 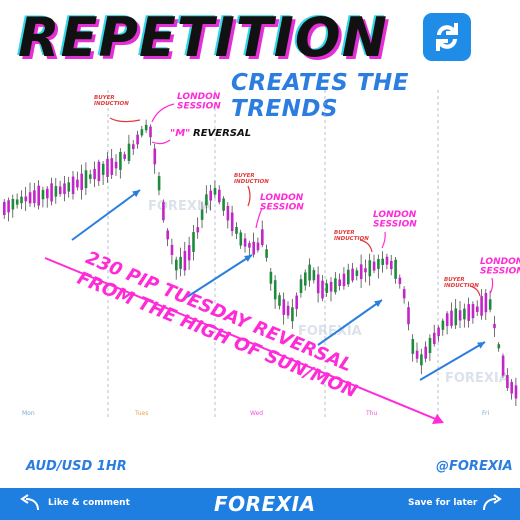 I want to click on london-session-label: LONDON, so click(x=500, y=262).